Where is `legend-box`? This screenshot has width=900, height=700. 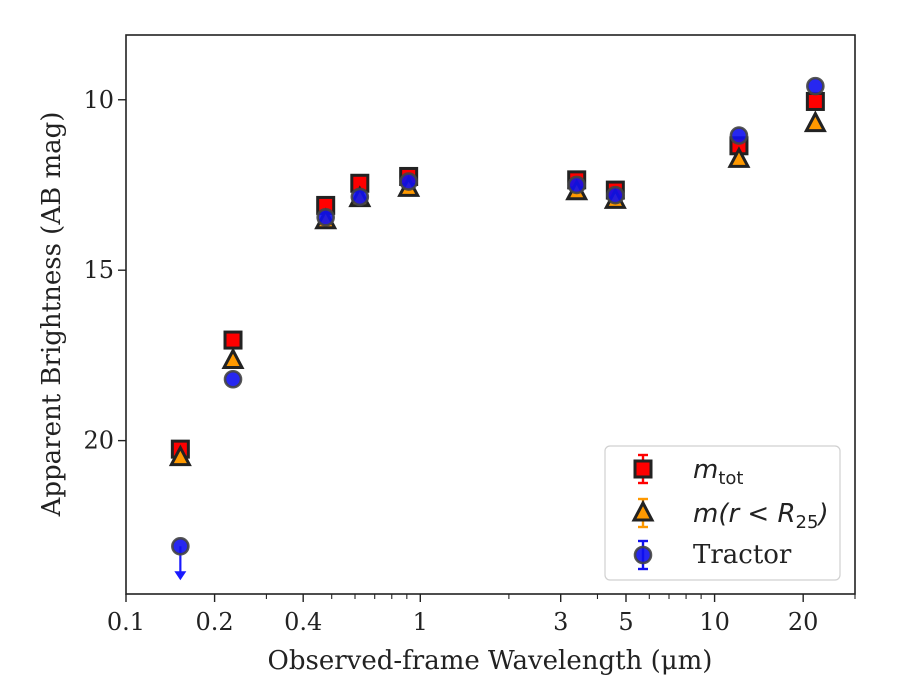 legend-box is located at coordinates (722, 513).